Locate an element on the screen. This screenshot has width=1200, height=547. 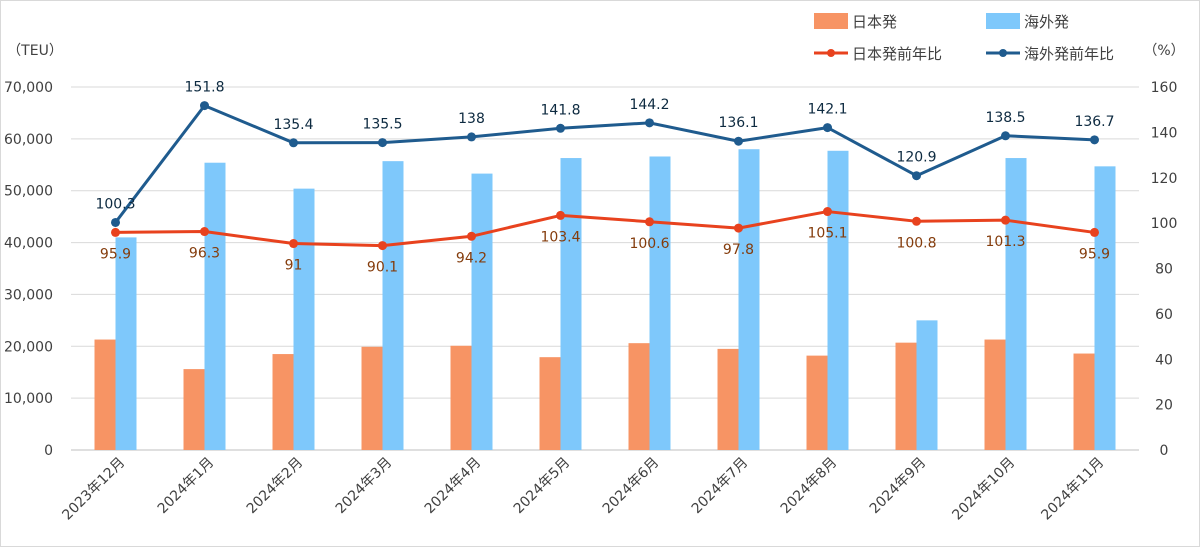
y2-axis-label: （%） is located at coordinates (1163, 51).